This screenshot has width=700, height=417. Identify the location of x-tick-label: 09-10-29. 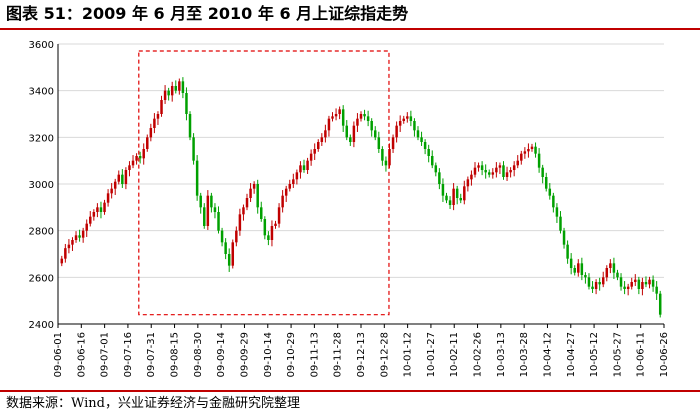
(291, 354).